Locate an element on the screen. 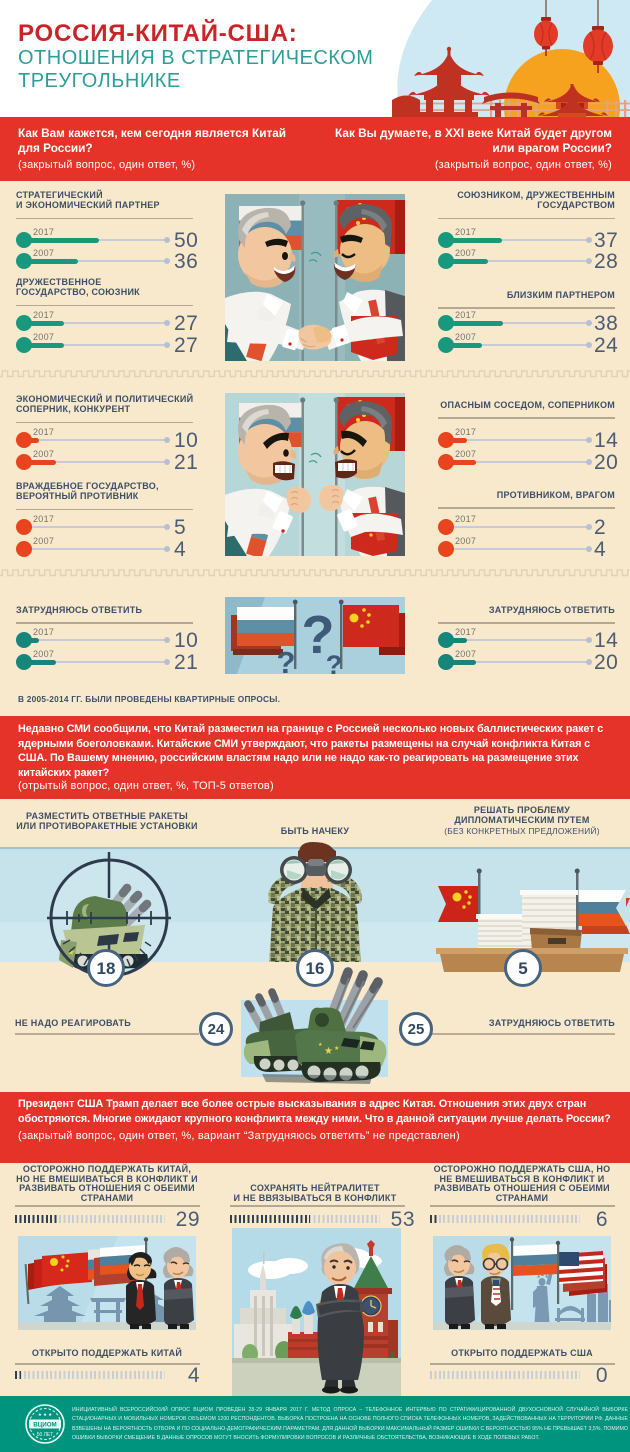 This screenshot has width=630, height=1452. svg-text: 50 ЛЕТ is located at coordinates (45, 1435).